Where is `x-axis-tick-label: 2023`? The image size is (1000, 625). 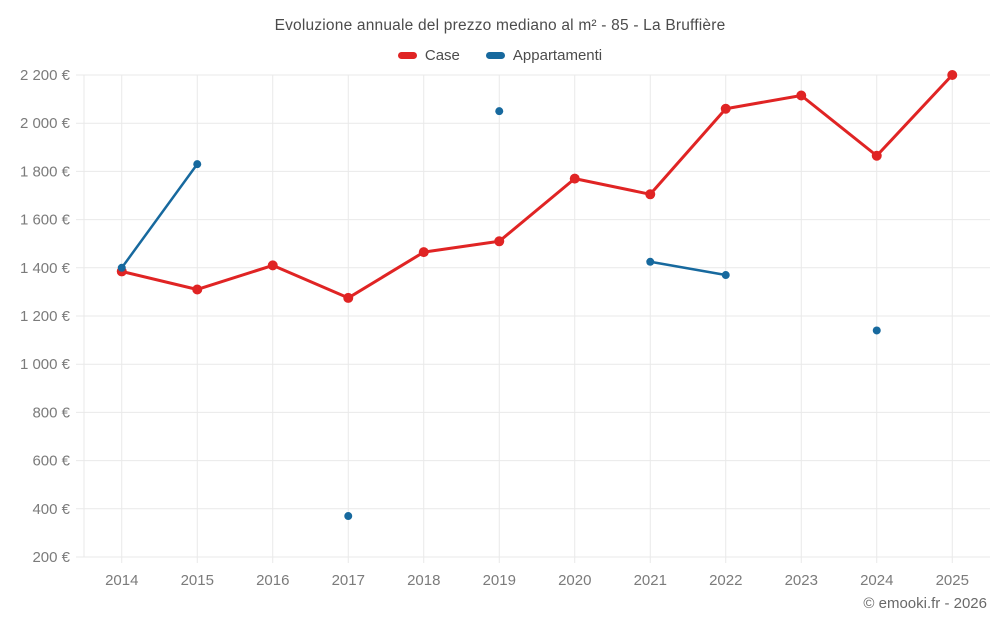
x-axis-tick-label: 2023 is located at coordinates (801, 580).